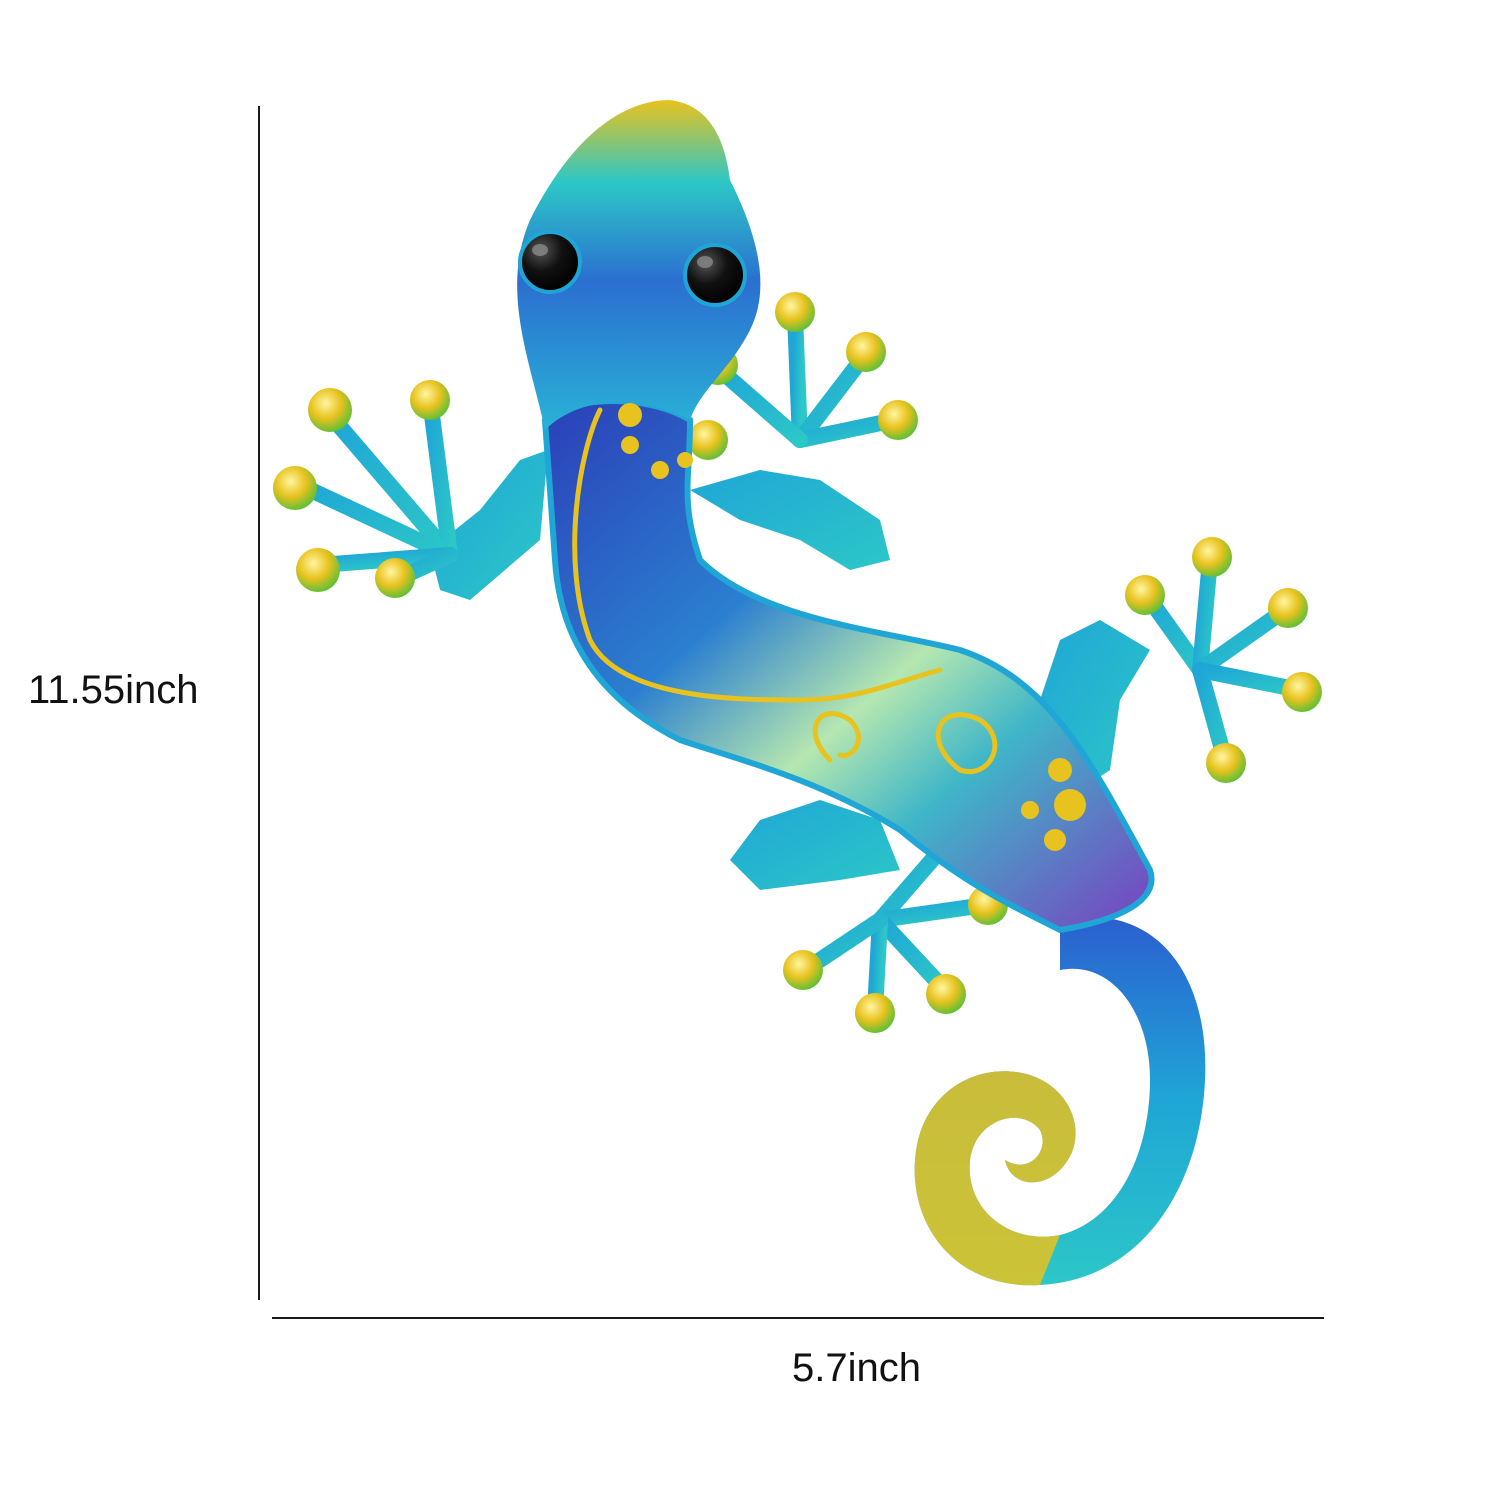 The width and height of the screenshot is (1500, 1500). What do you see at coordinates (639, 265) in the screenshot?
I see `head` at bounding box center [639, 265].